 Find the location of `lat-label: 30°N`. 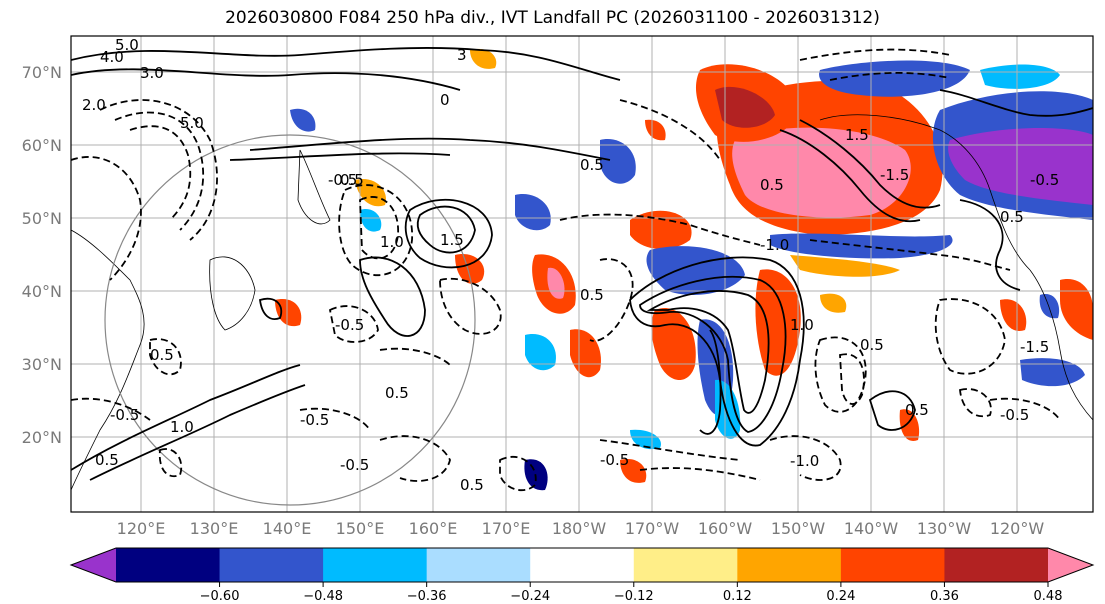

lat-label: 30°N is located at coordinates (42, 364).